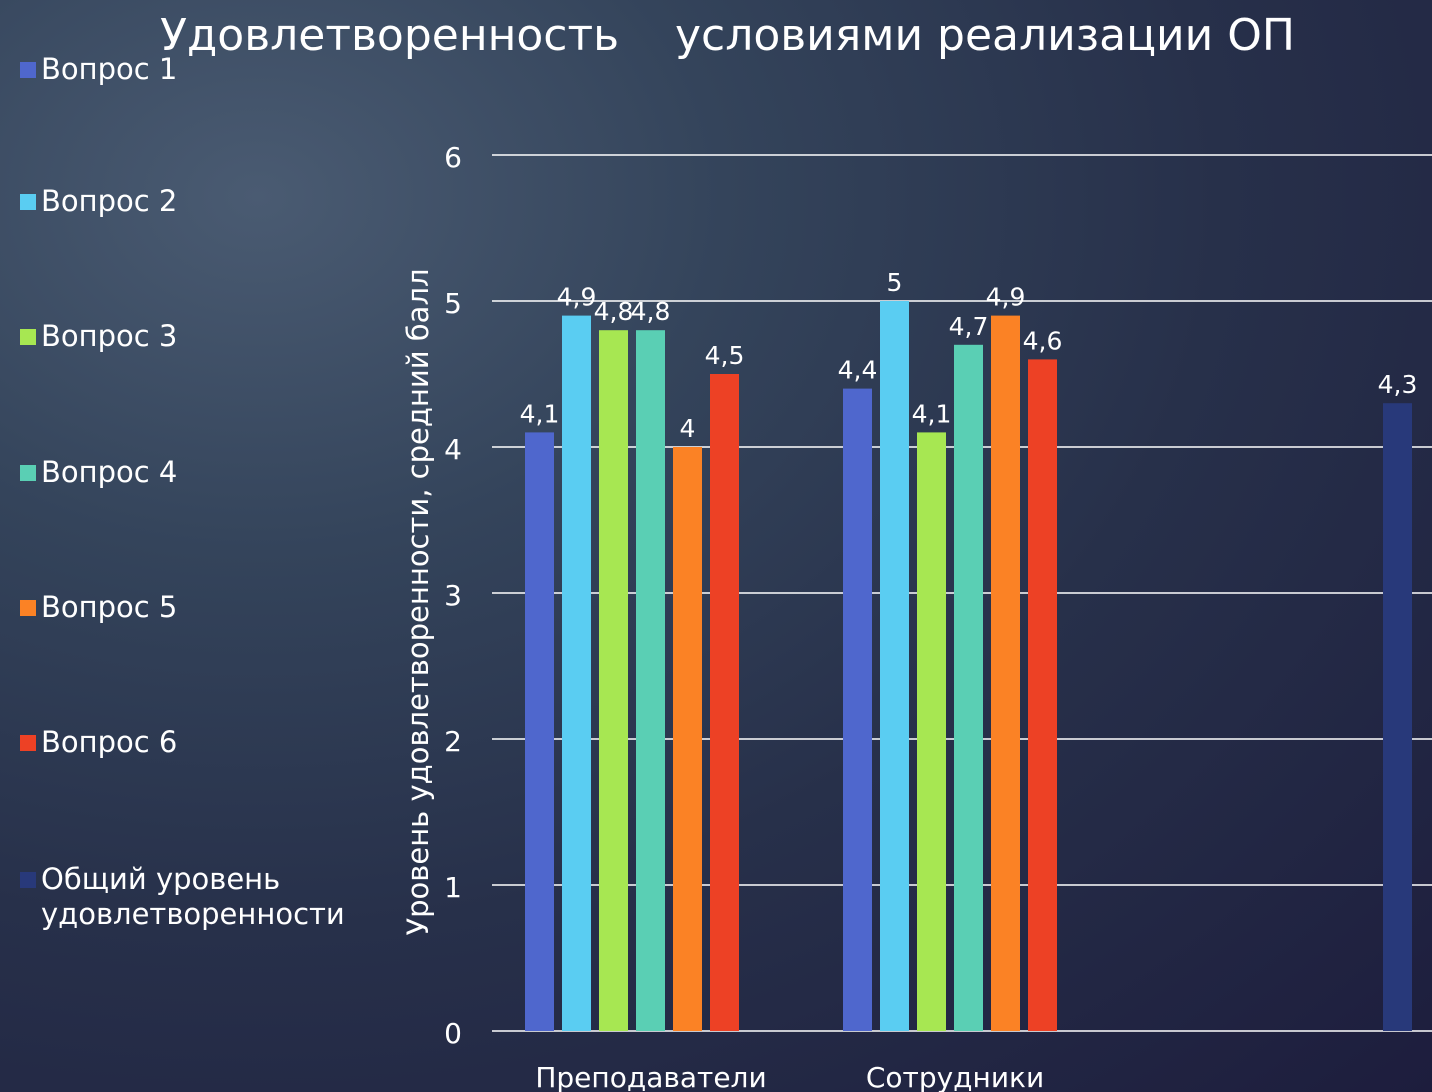  I want to click on legend-item-q6: Вопрос 6, so click(98, 742).